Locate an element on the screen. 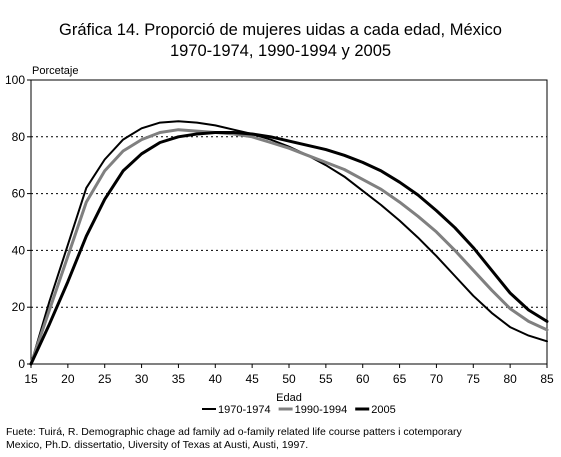  x-tick-label: 75 is located at coordinates (474, 379).